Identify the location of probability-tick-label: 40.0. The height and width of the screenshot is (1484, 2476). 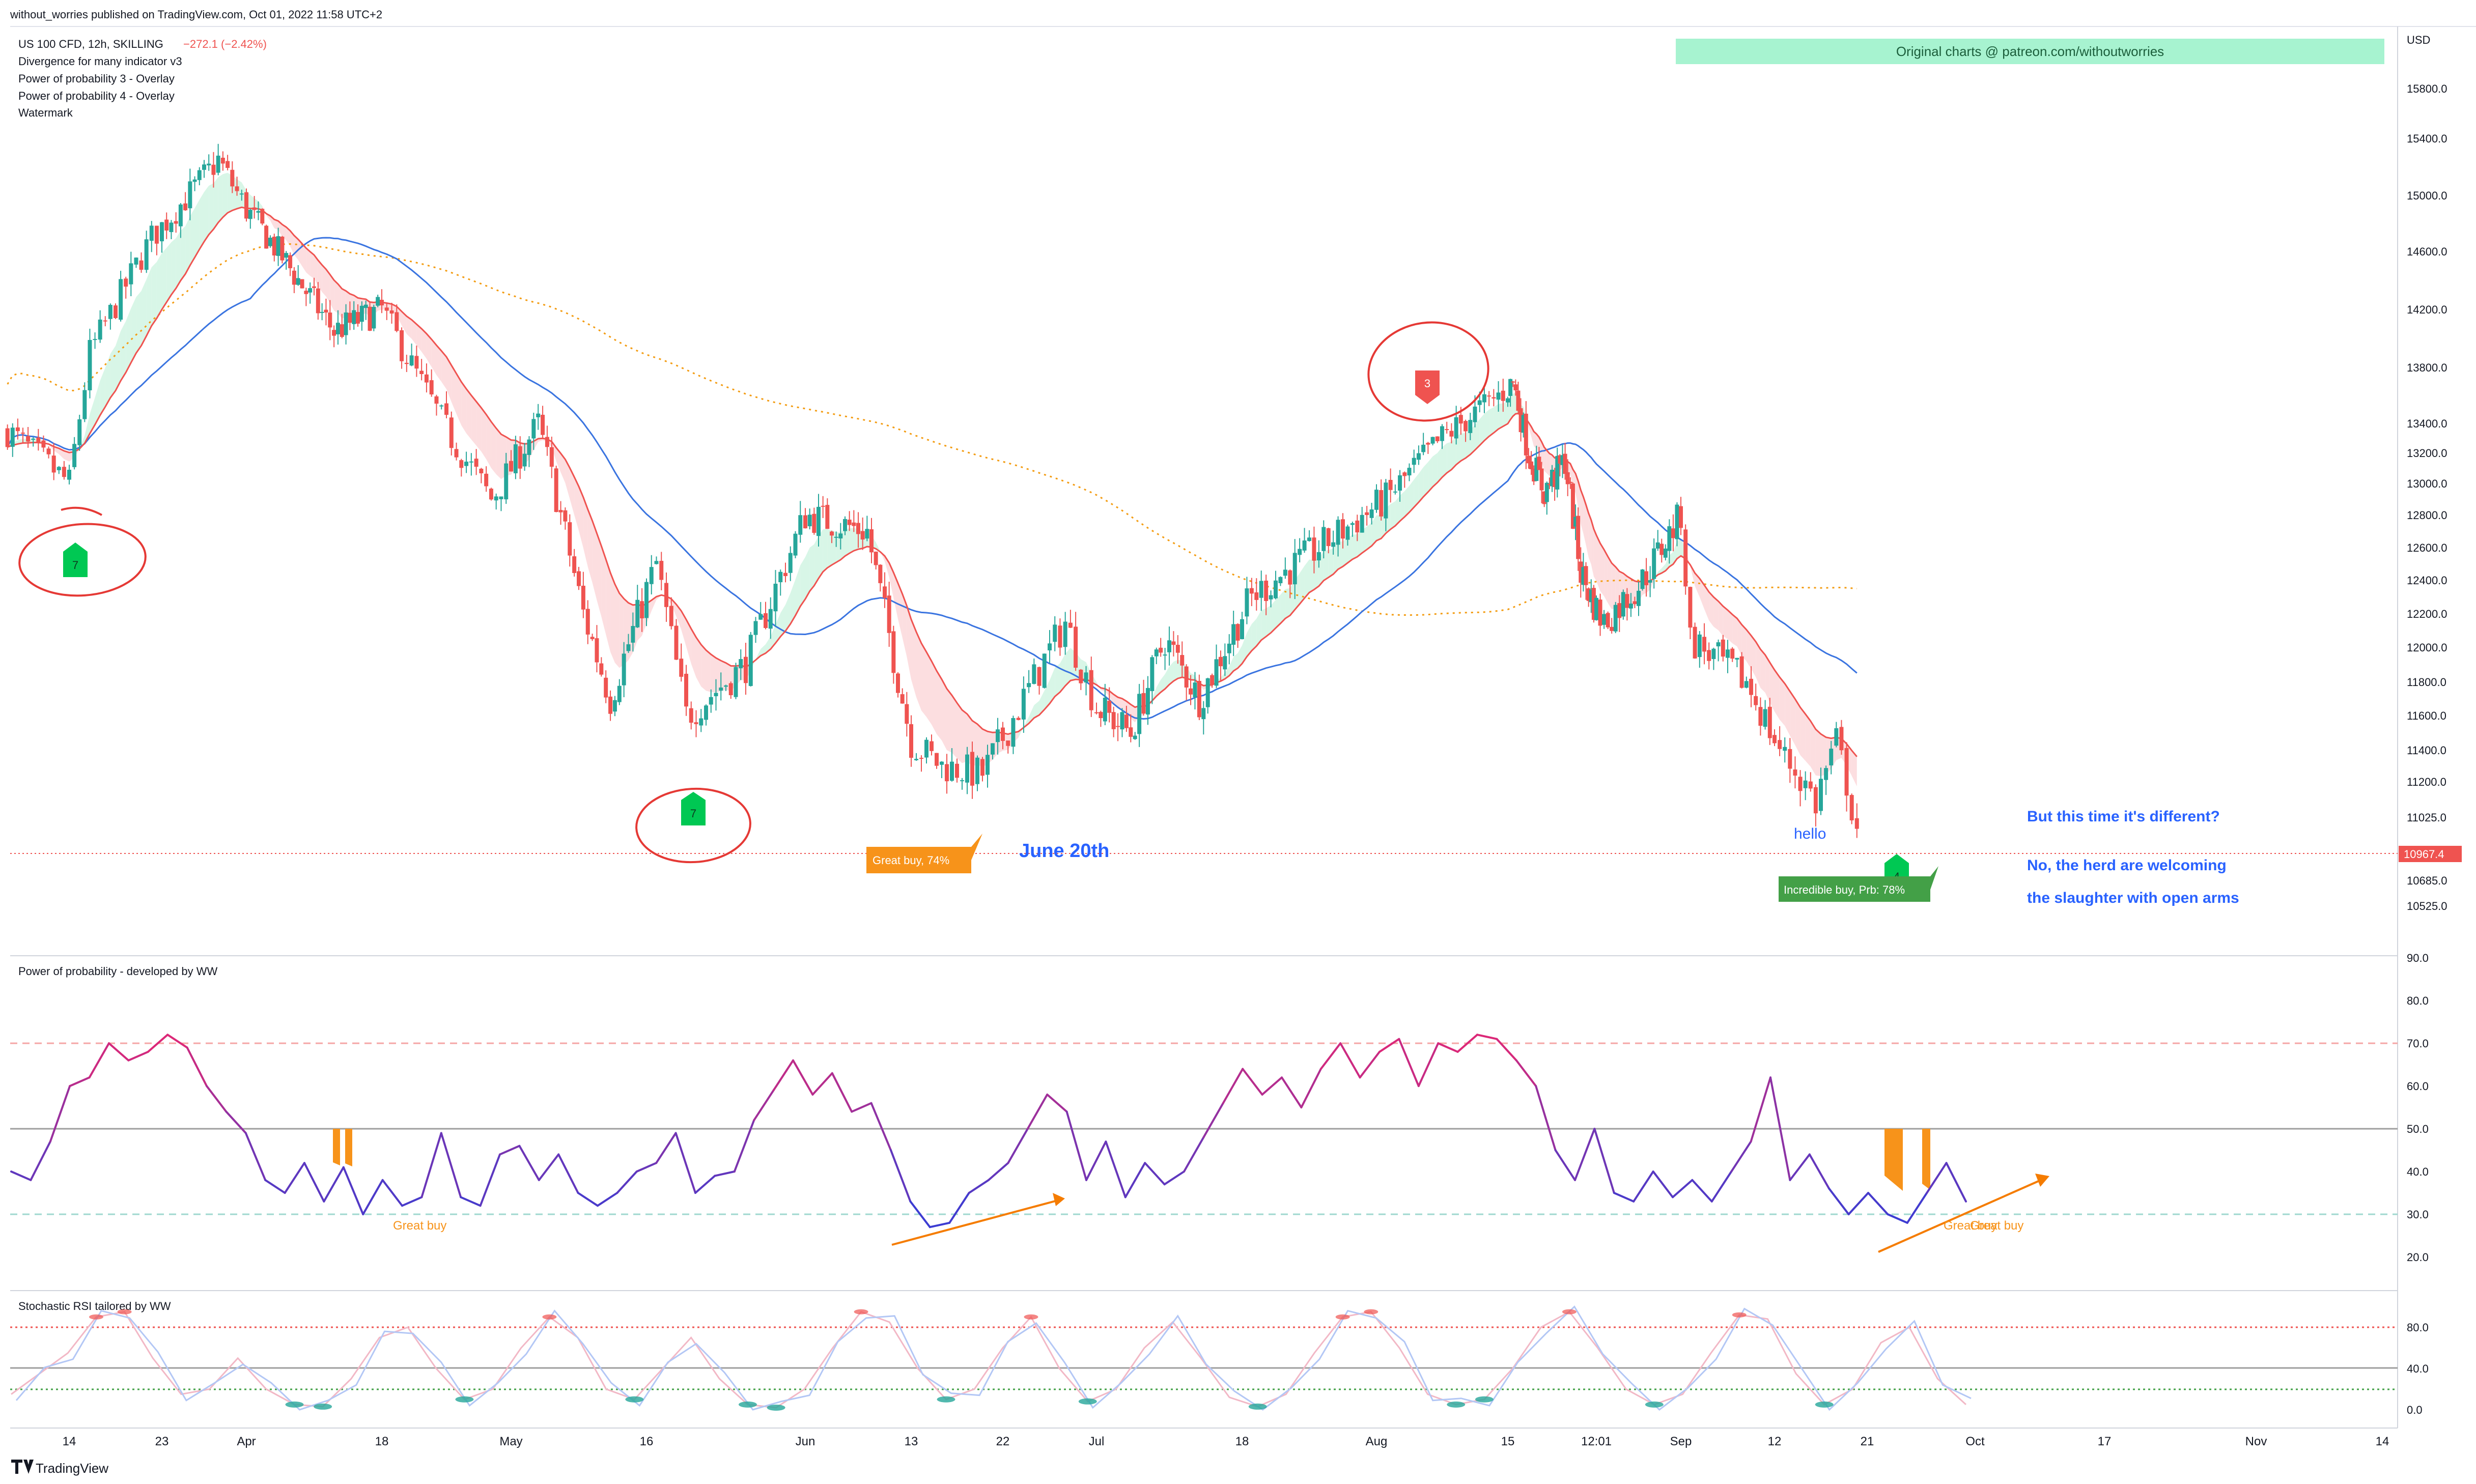
(2418, 1171).